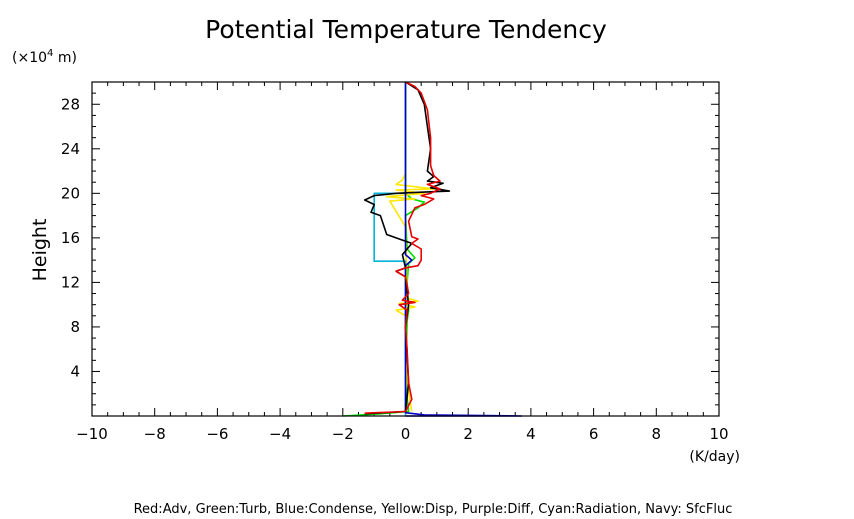 This screenshot has width=854, height=519. What do you see at coordinates (50, 53) in the screenshot?
I see `y-axis-unit-exponent: 4` at bounding box center [50, 53].